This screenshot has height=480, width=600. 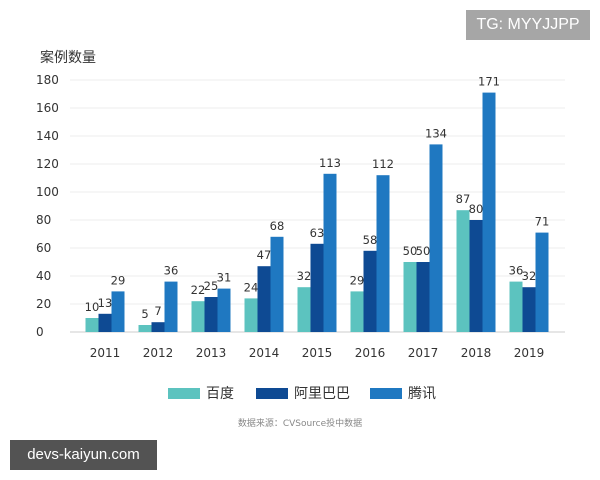 I want to click on data-label: 47, so click(x=264, y=255).